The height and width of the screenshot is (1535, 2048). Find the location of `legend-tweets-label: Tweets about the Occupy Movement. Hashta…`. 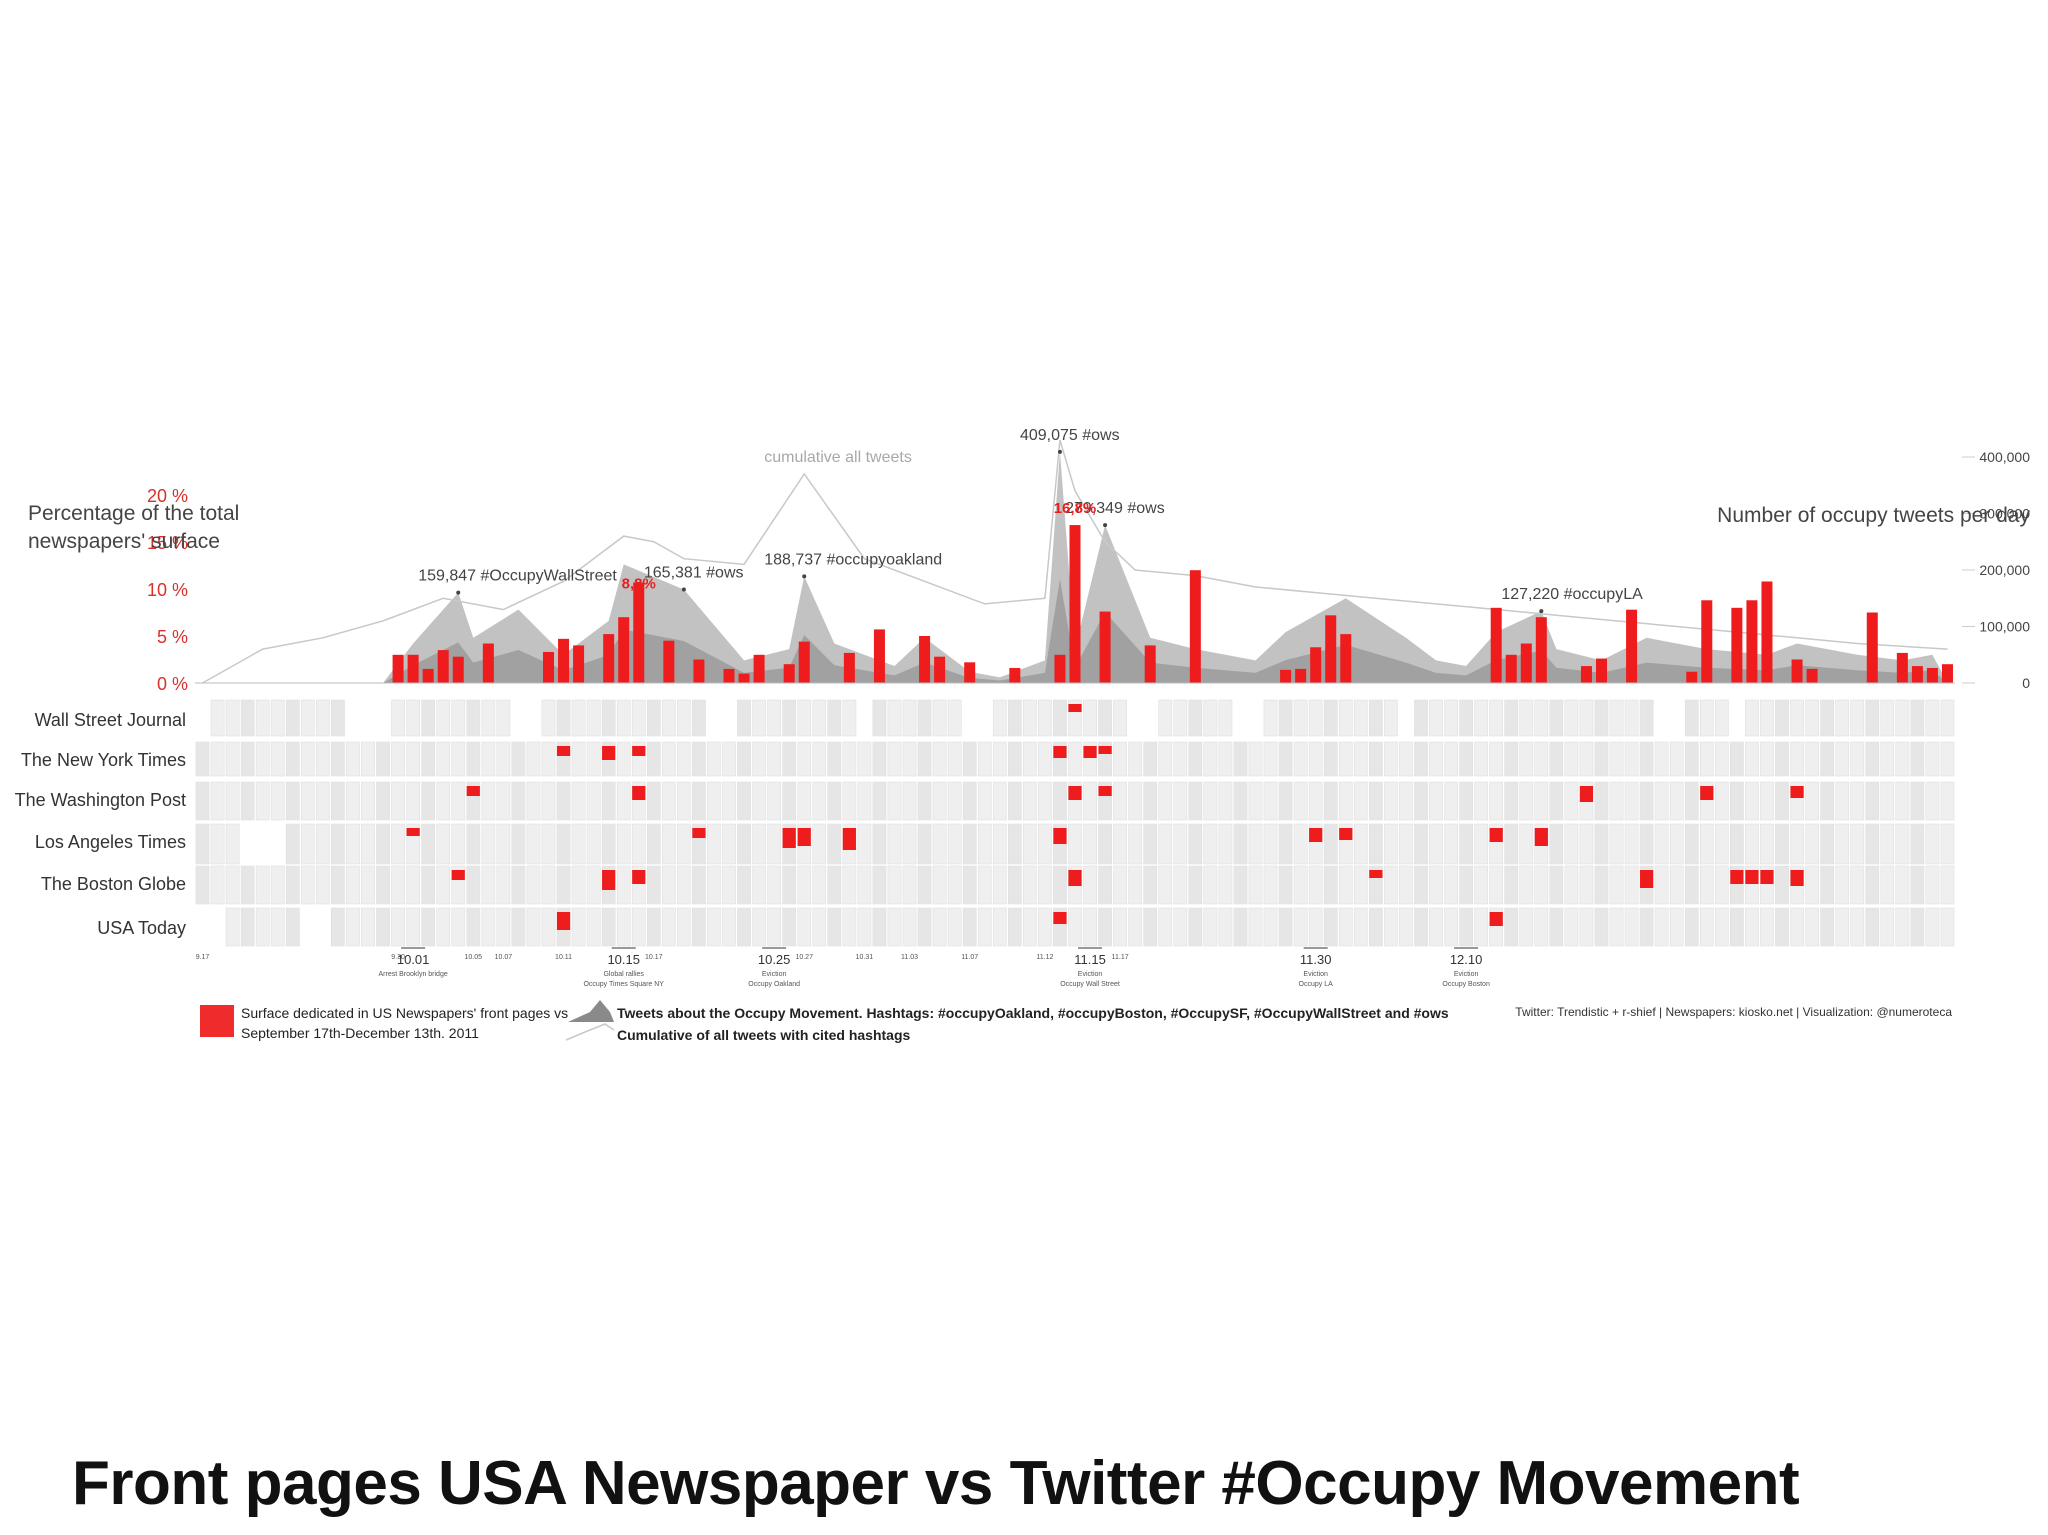

legend-tweets-label: Tweets about the Occupy Movement. Hashta… is located at coordinates (1033, 1013).